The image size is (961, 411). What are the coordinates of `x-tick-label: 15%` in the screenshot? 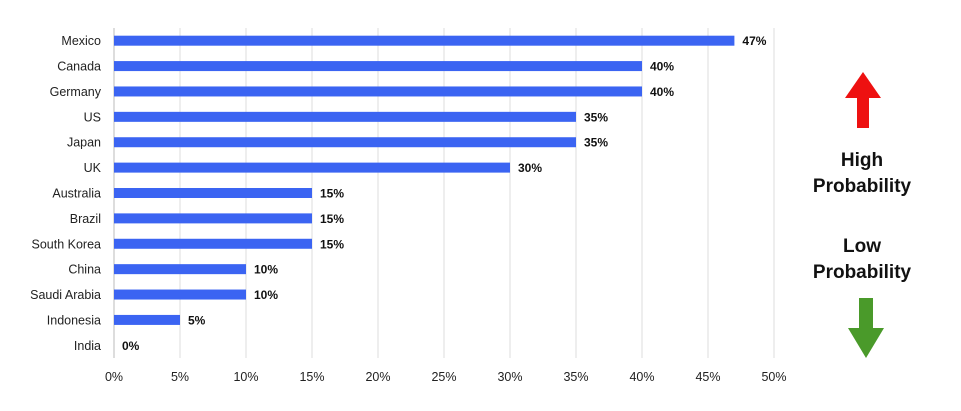 It's located at (311, 377).